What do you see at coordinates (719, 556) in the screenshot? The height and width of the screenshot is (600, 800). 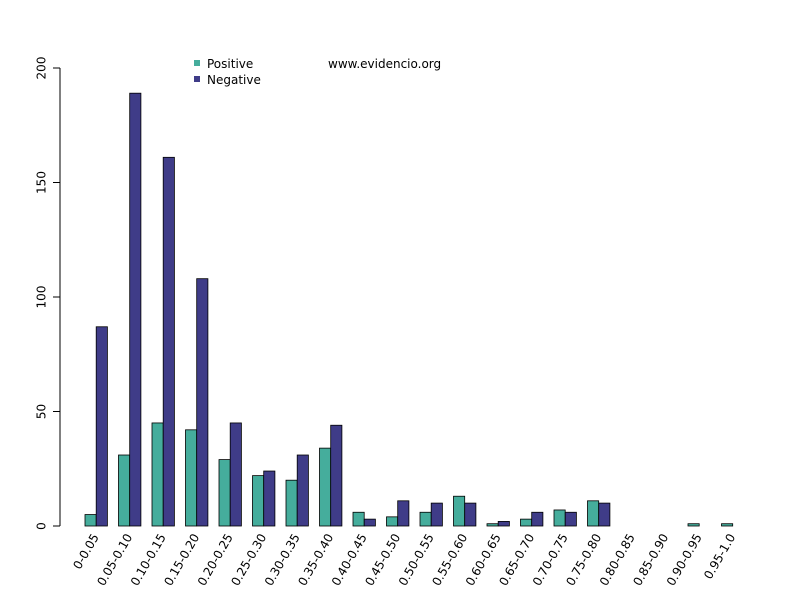 I see `x-tick-label: 0.95-1.0` at bounding box center [719, 556].